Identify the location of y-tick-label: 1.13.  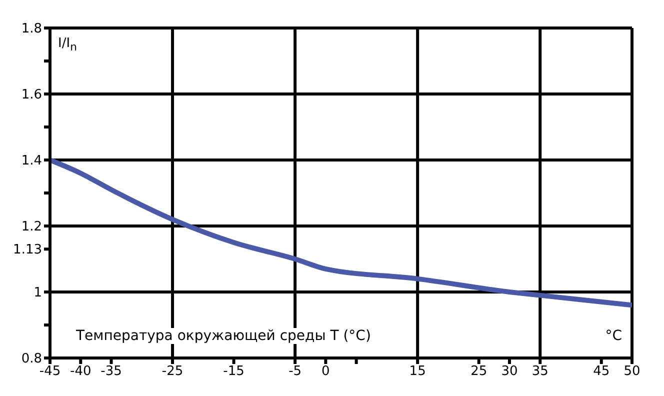
(27, 250).